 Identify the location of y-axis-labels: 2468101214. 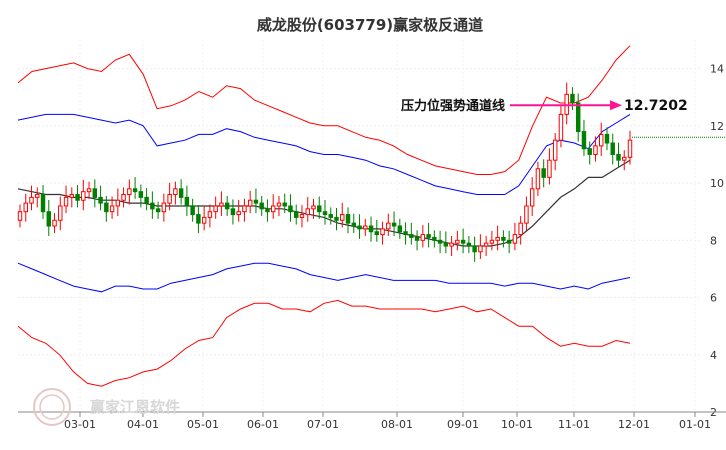
(717, 241).